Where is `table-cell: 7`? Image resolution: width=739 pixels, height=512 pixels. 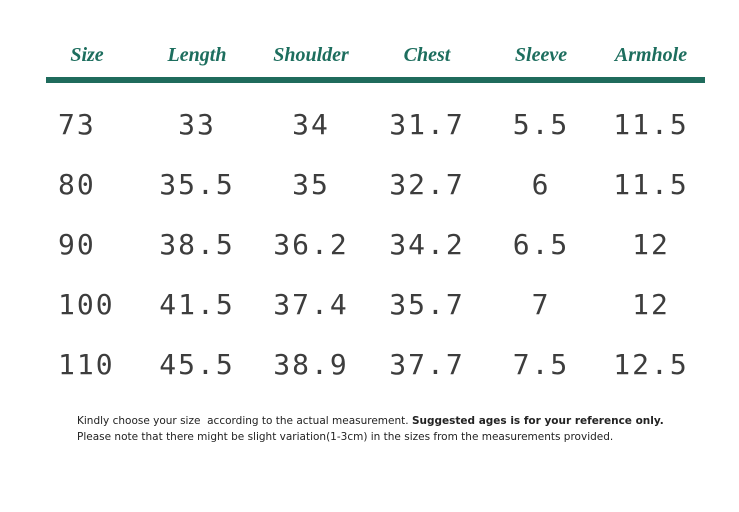 table-cell: 7 is located at coordinates (541, 304).